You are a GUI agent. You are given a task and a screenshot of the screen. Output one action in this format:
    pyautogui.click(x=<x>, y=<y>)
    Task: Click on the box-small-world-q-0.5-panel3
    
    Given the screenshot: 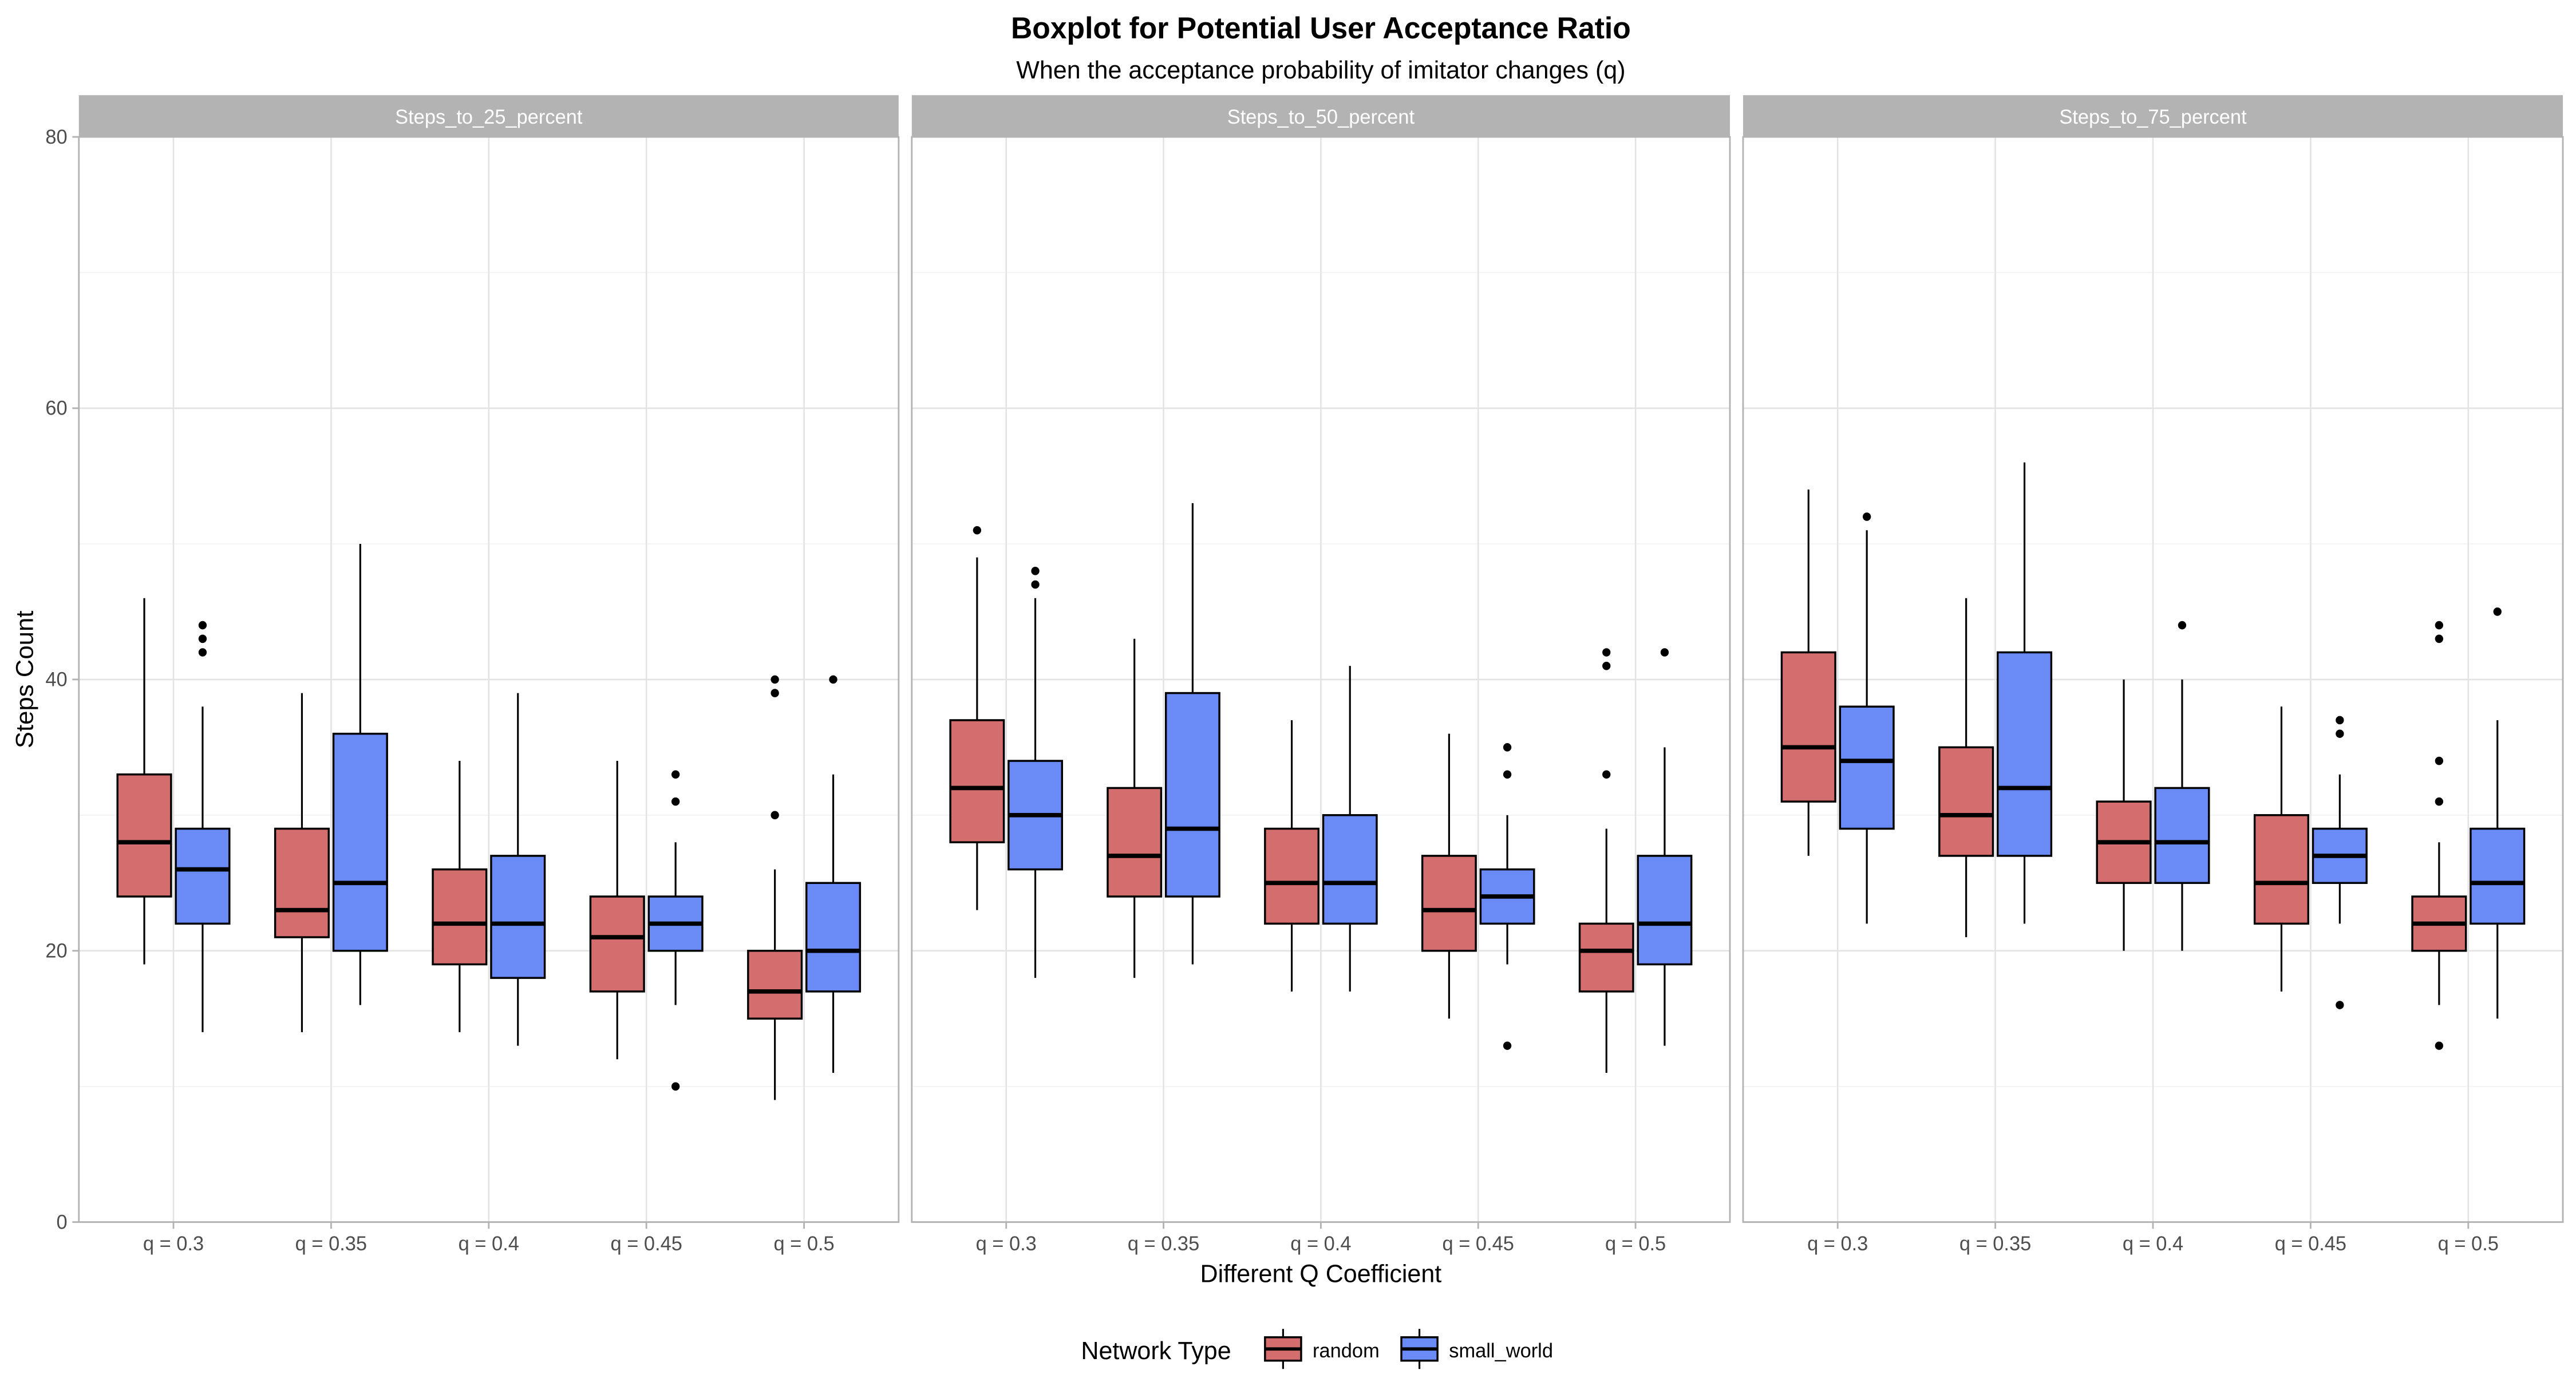 What is the action you would take?
    pyautogui.click(x=2498, y=876)
    